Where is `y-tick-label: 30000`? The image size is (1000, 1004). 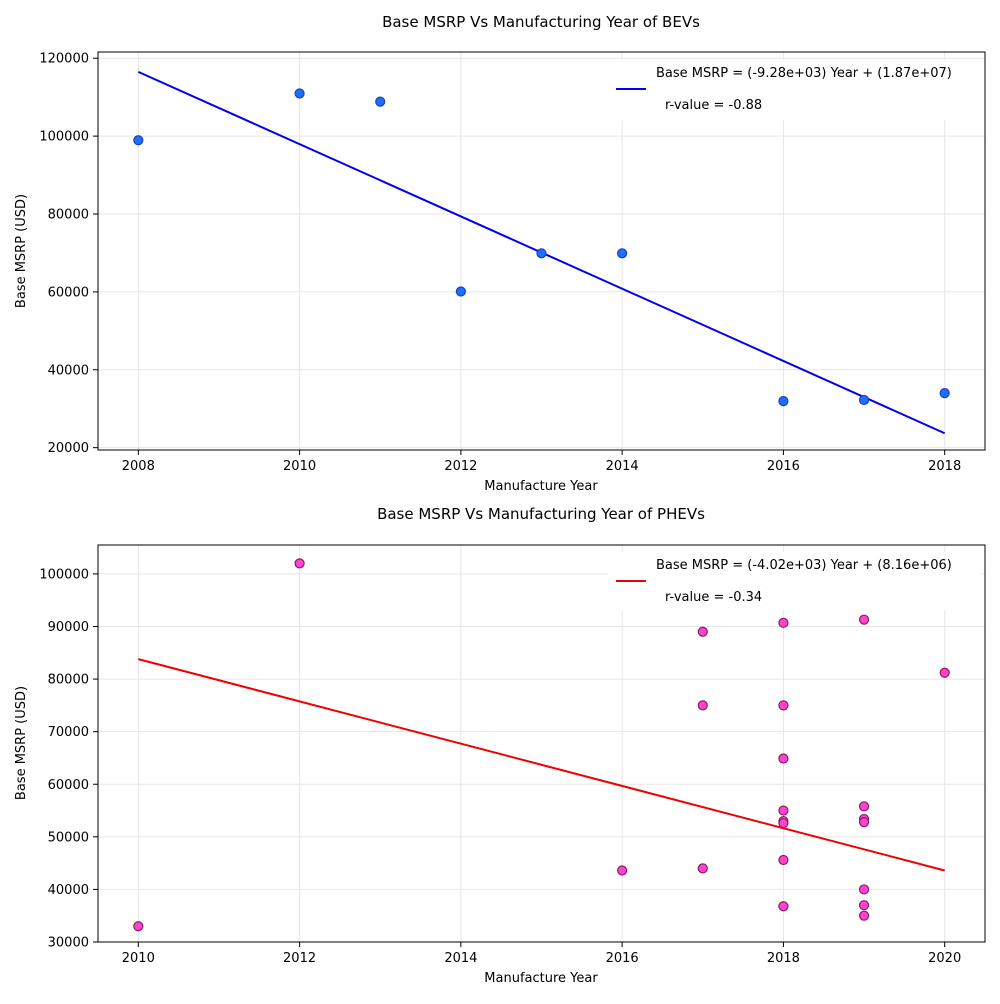
y-tick-label: 30000 is located at coordinates (68, 943).